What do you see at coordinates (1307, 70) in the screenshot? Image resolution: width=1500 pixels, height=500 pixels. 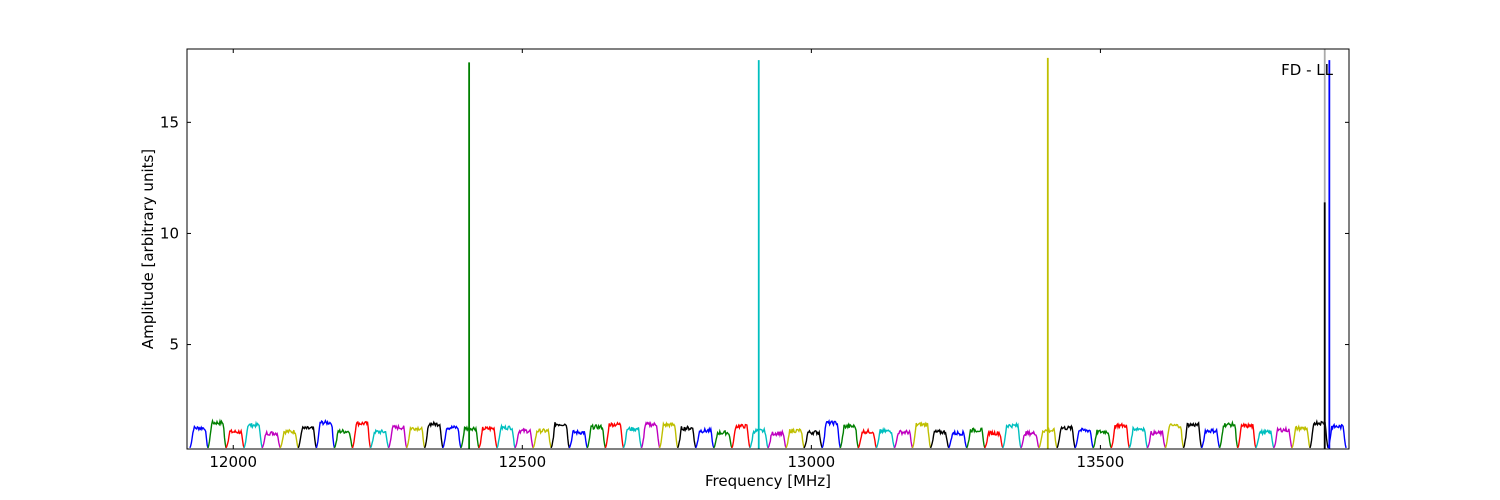 I see `panel-annotation: FD - LL` at bounding box center [1307, 70].